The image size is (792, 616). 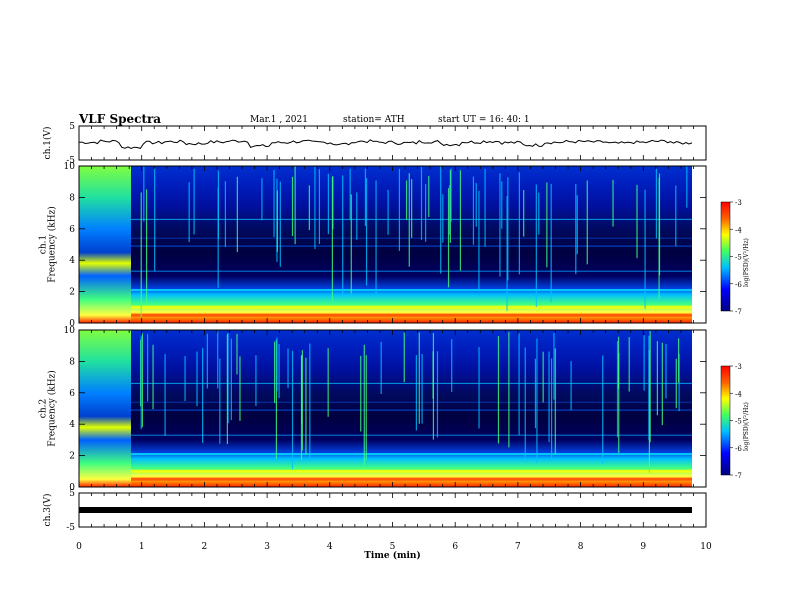 What do you see at coordinates (72, 425) in the screenshot?
I see `y-tick-label: 4` at bounding box center [72, 425].